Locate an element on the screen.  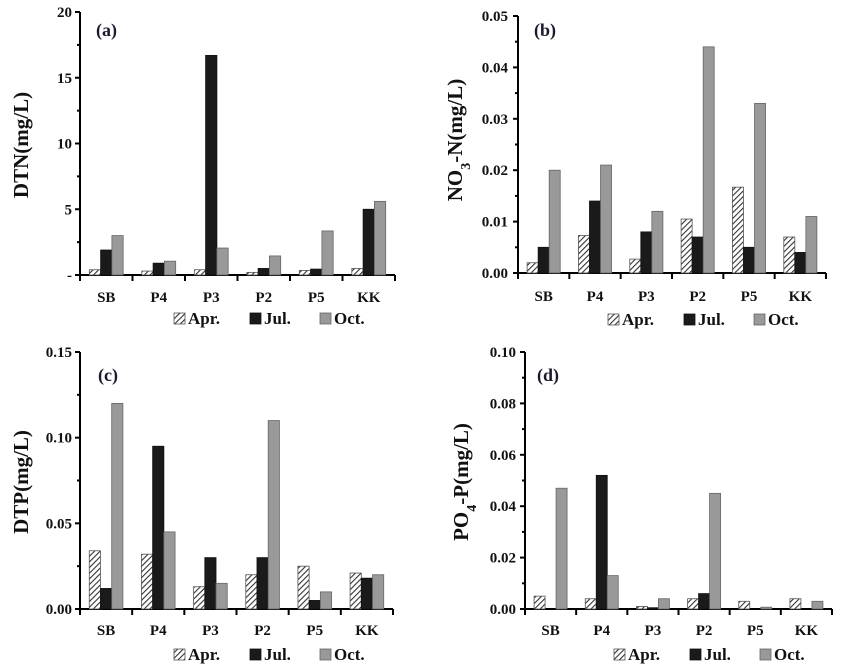
y-axis-label: PO4-P(mg/L) is located at coordinates (464, 482).